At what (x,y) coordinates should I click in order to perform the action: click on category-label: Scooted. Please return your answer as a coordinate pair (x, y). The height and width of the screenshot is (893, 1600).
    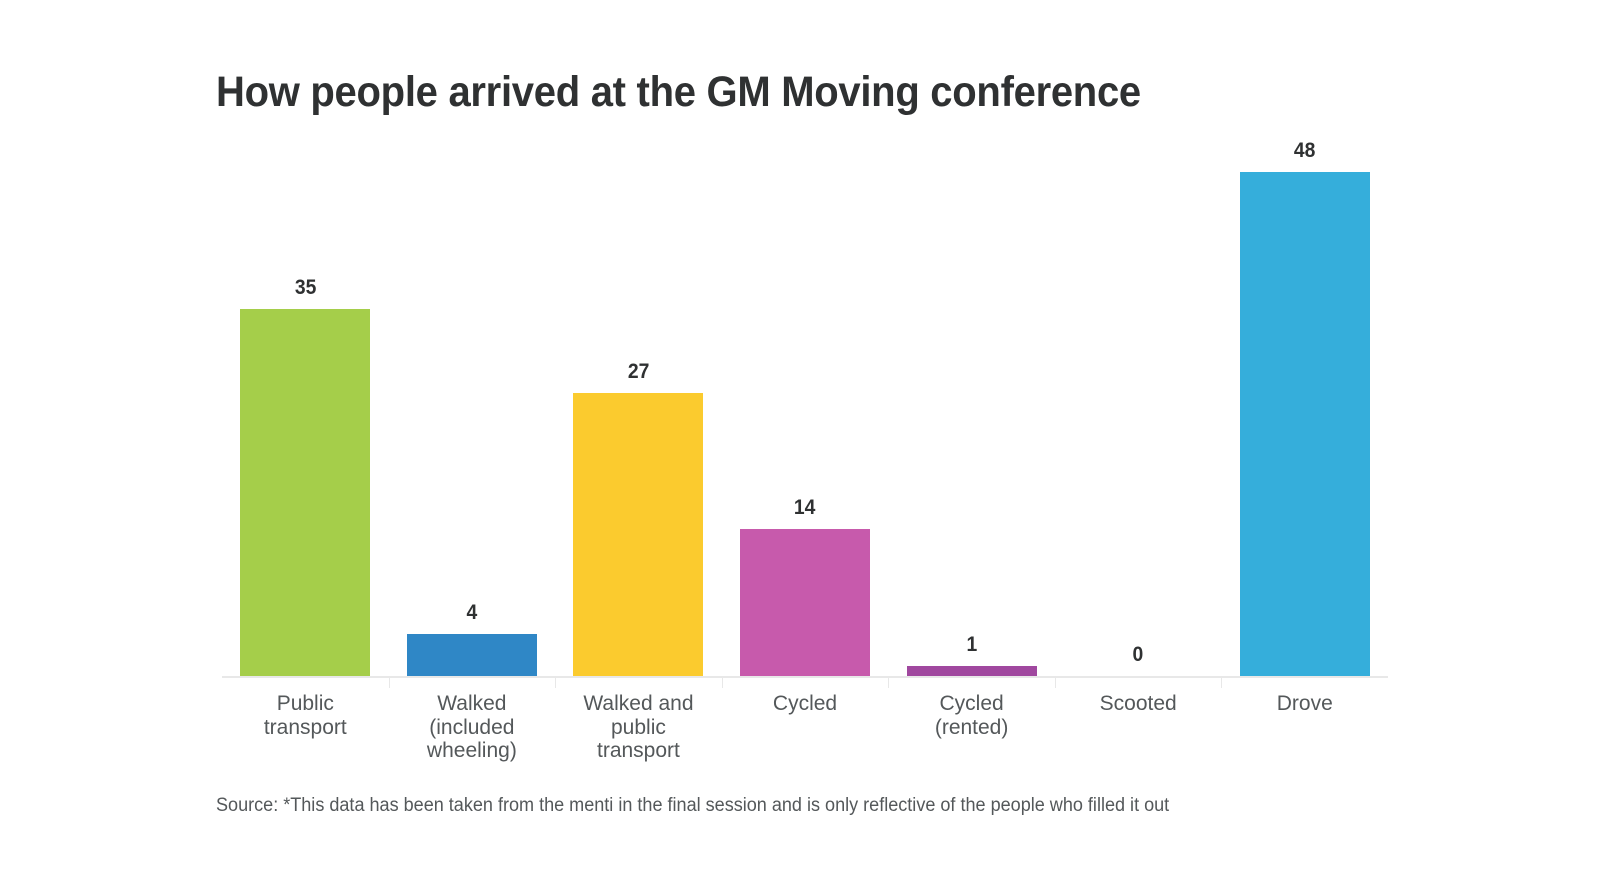
    Looking at the image, I should click on (1138, 727).